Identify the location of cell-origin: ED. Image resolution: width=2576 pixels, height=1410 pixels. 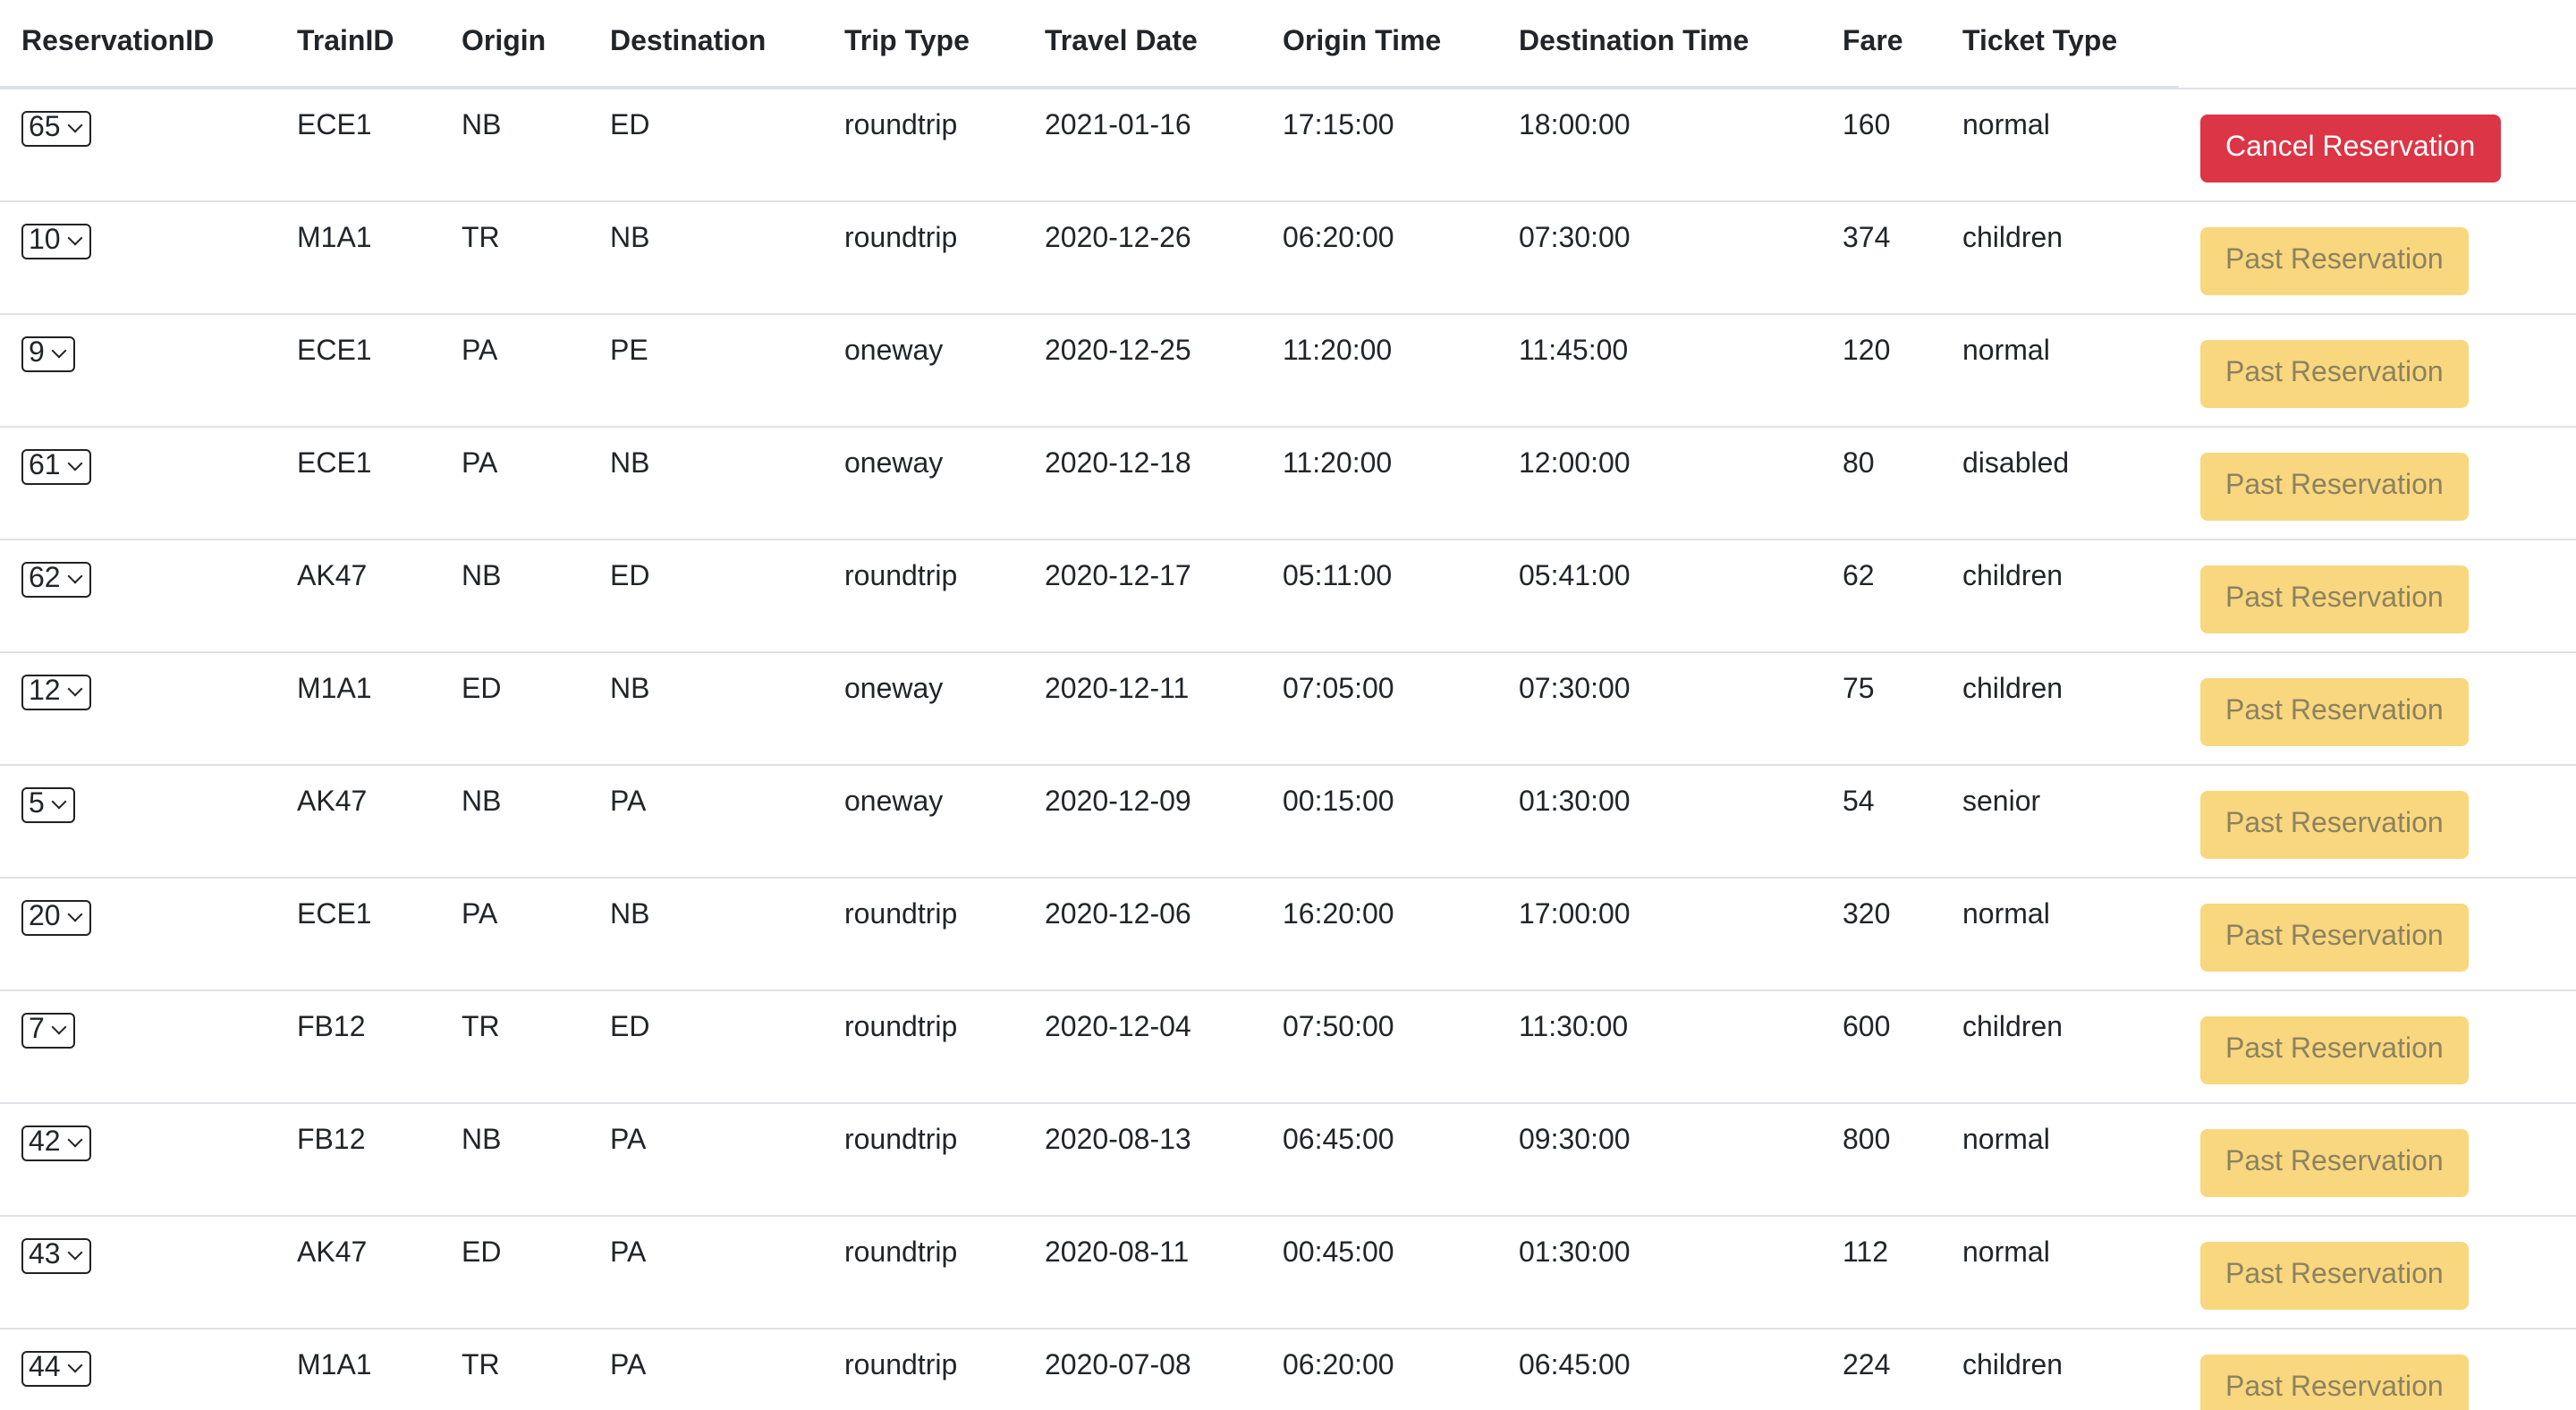
(514, 708).